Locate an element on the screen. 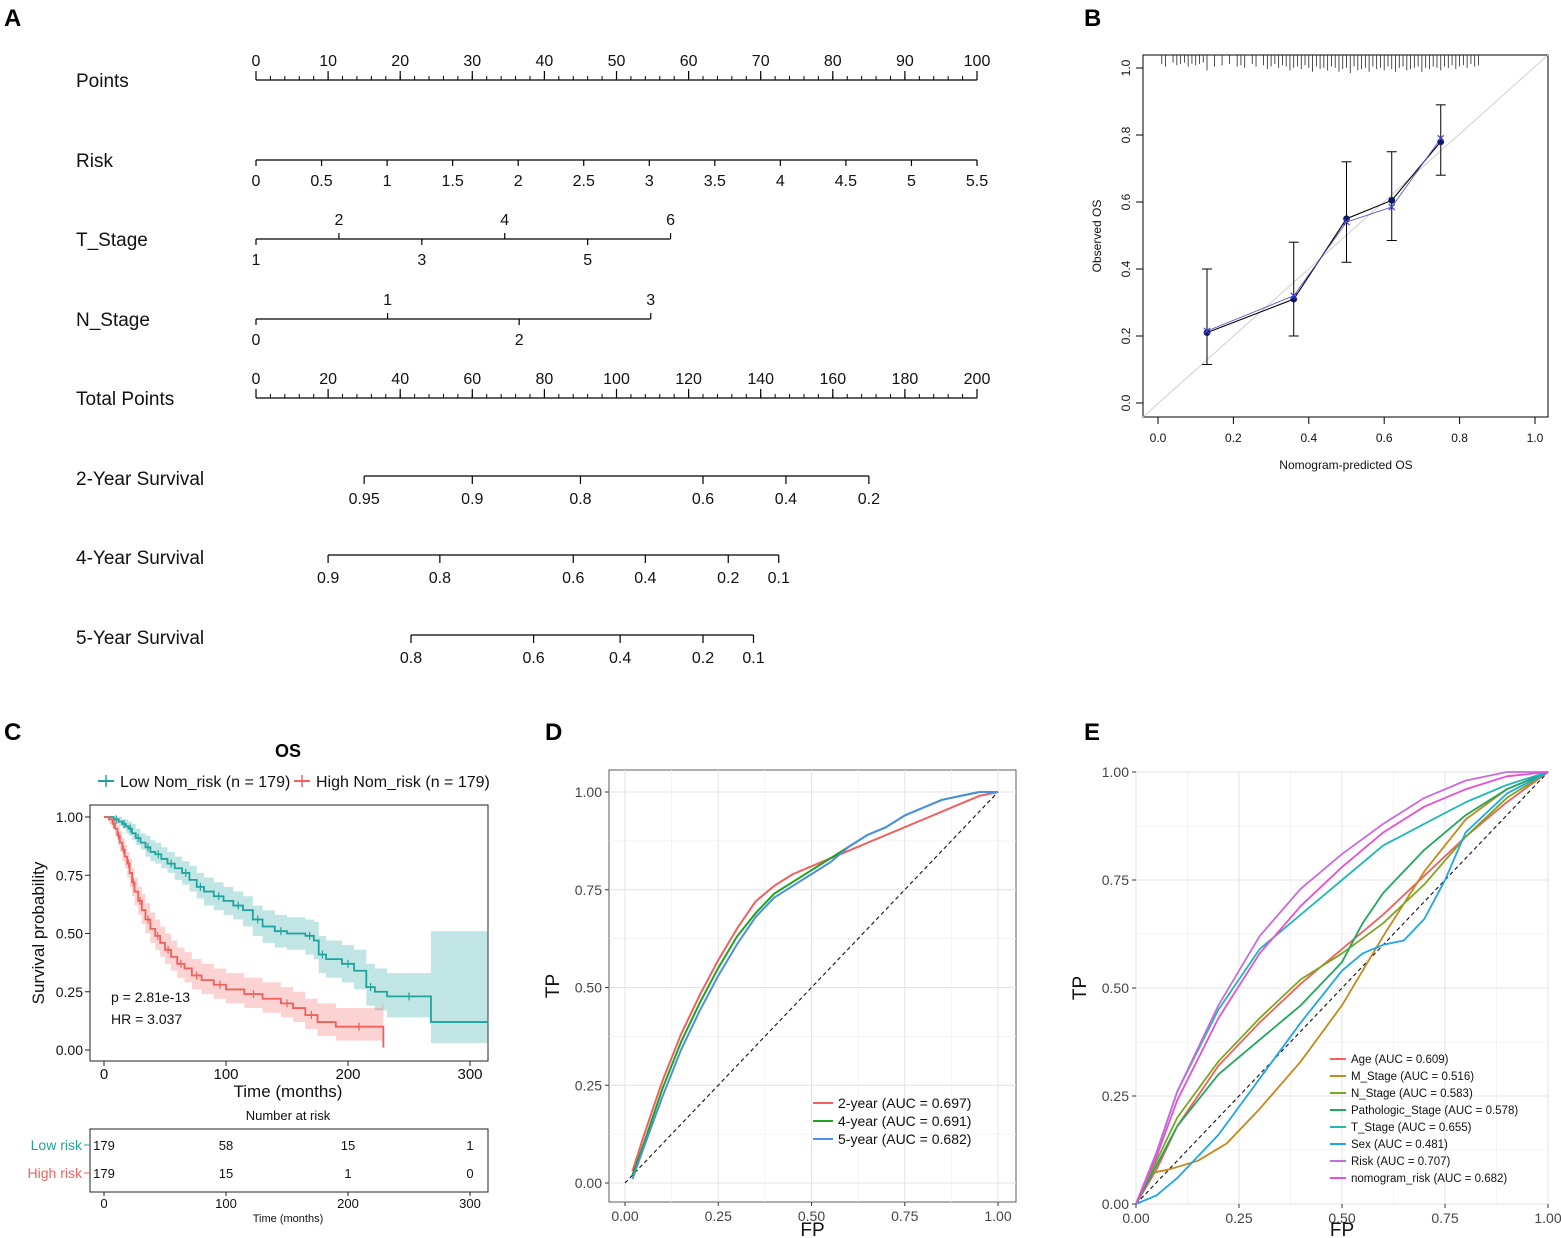 The image size is (1561, 1238). roc-y-label: TP is located at coordinates (1080, 988).